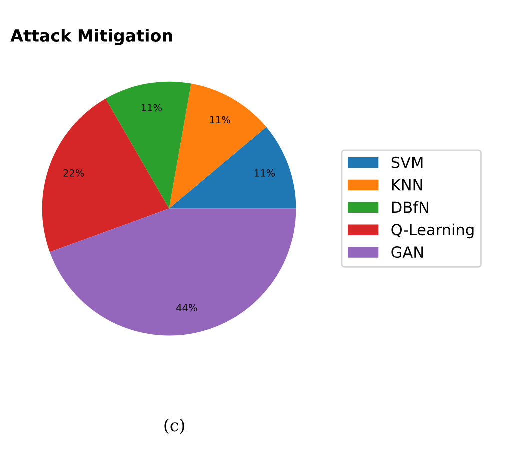  I want to click on legend-label: GAN, so click(408, 252).